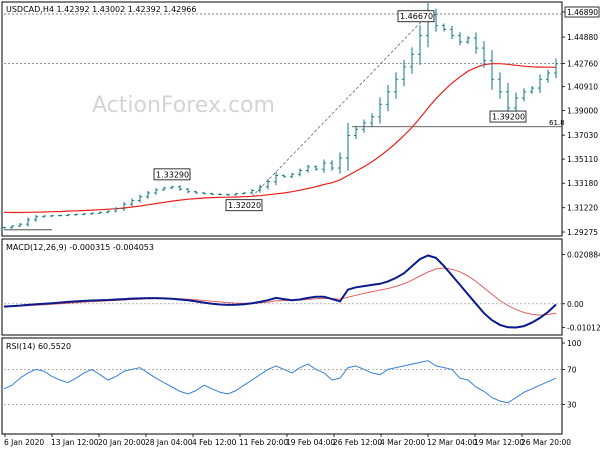 The width and height of the screenshot is (600, 454). I want to click on price-y-label: 1.44880, so click(582, 37).